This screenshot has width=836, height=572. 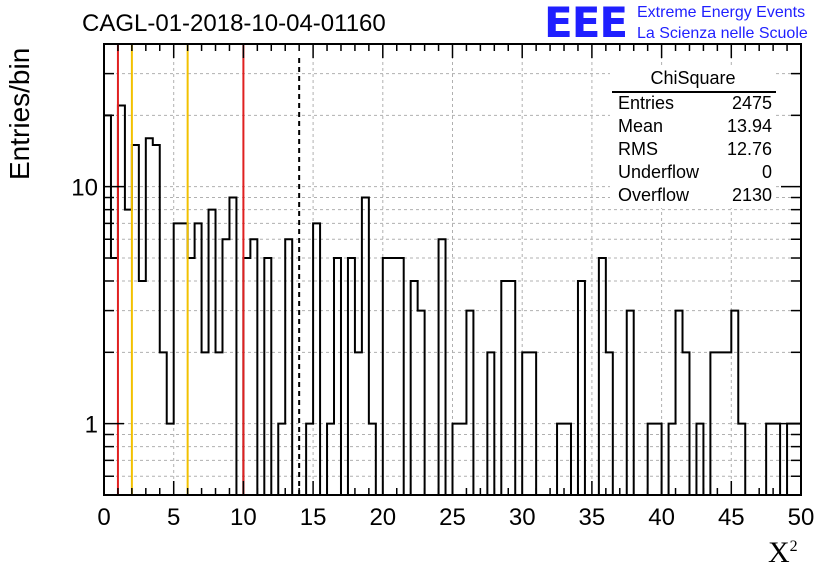 What do you see at coordinates (695, 104) in the screenshot?
I see `stat-row-entries: Entries 2475` at bounding box center [695, 104].